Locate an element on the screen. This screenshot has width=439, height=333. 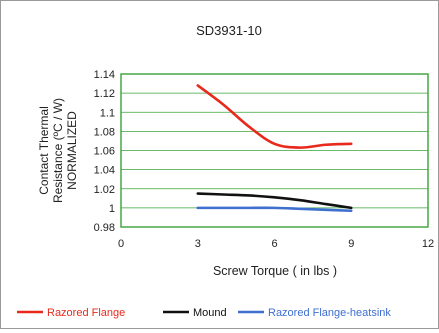
legend-label: Mound is located at coordinates (210, 313).